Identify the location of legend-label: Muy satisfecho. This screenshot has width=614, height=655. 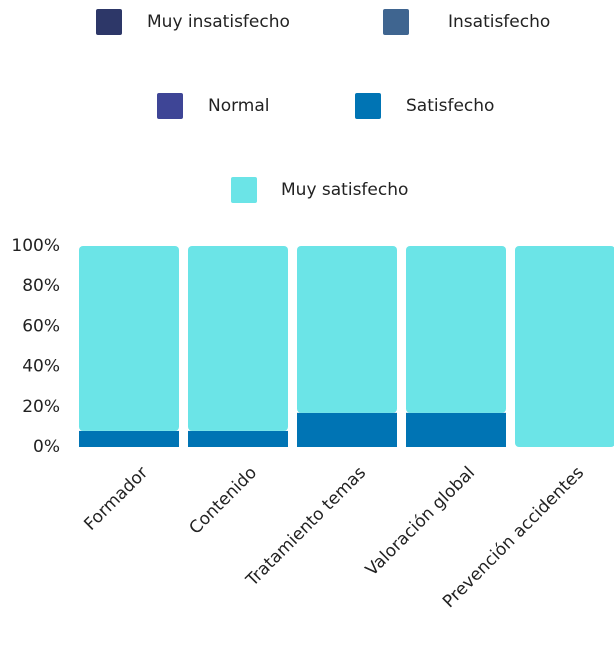
(344, 190).